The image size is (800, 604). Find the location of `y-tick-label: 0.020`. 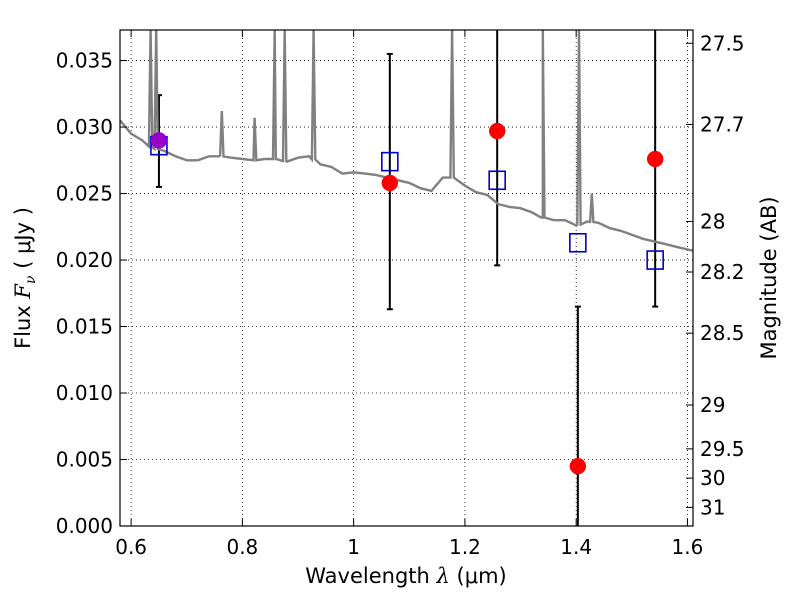

y-tick-label: 0.020 is located at coordinates (84, 260).